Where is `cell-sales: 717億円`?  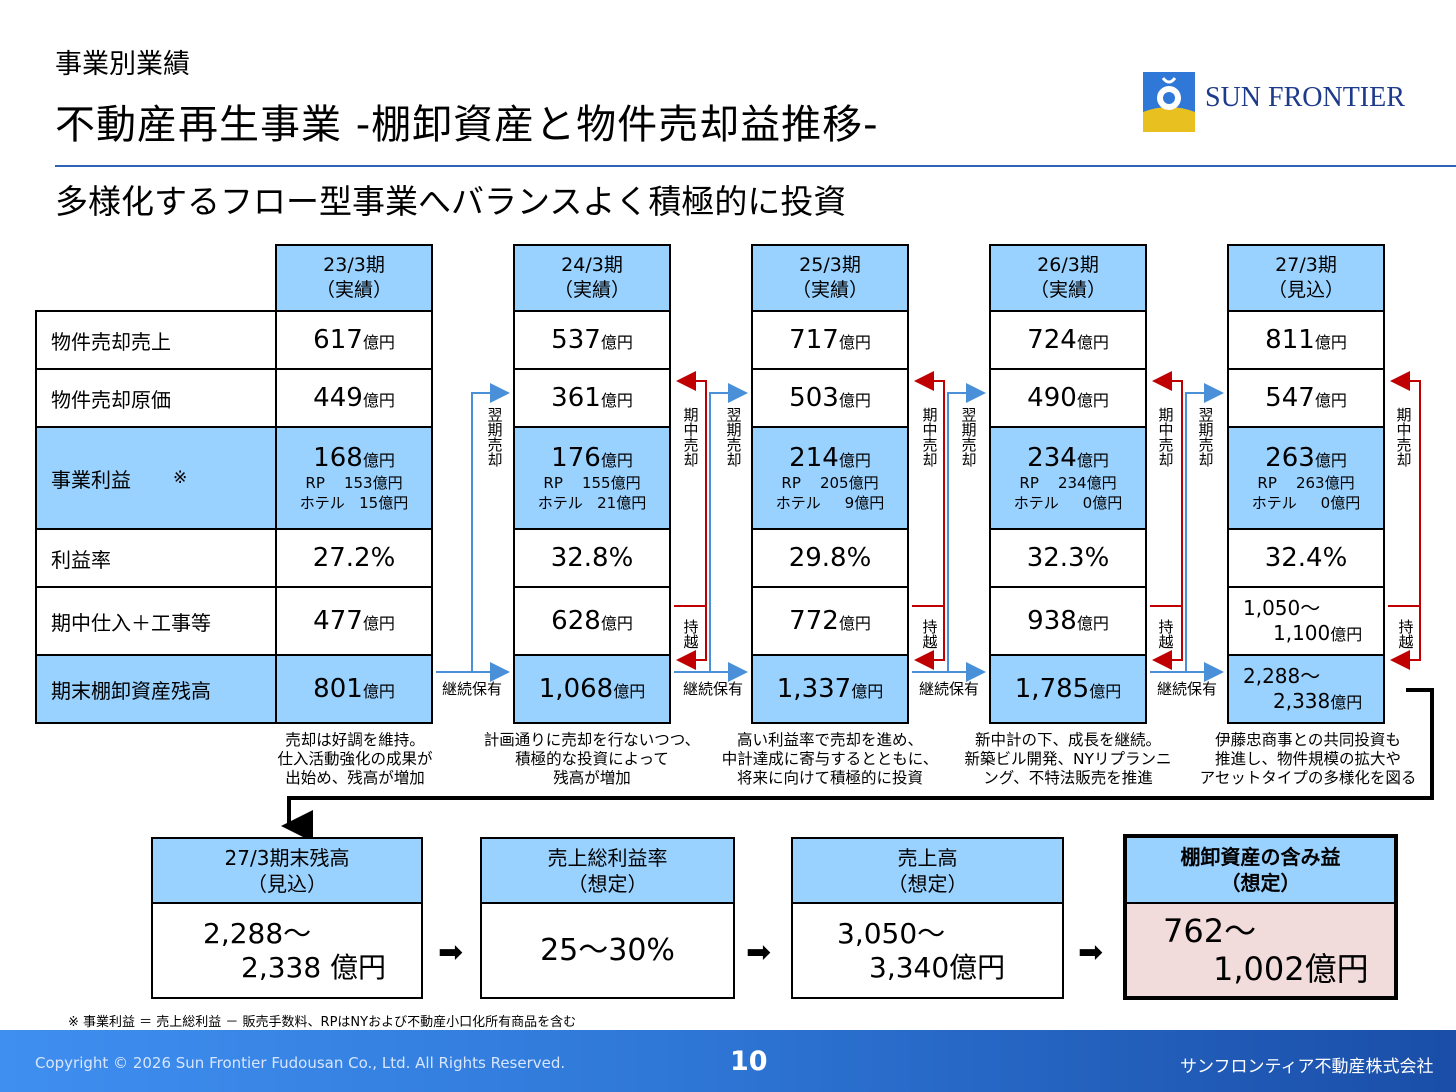 cell-sales: 717億円 is located at coordinates (830, 340).